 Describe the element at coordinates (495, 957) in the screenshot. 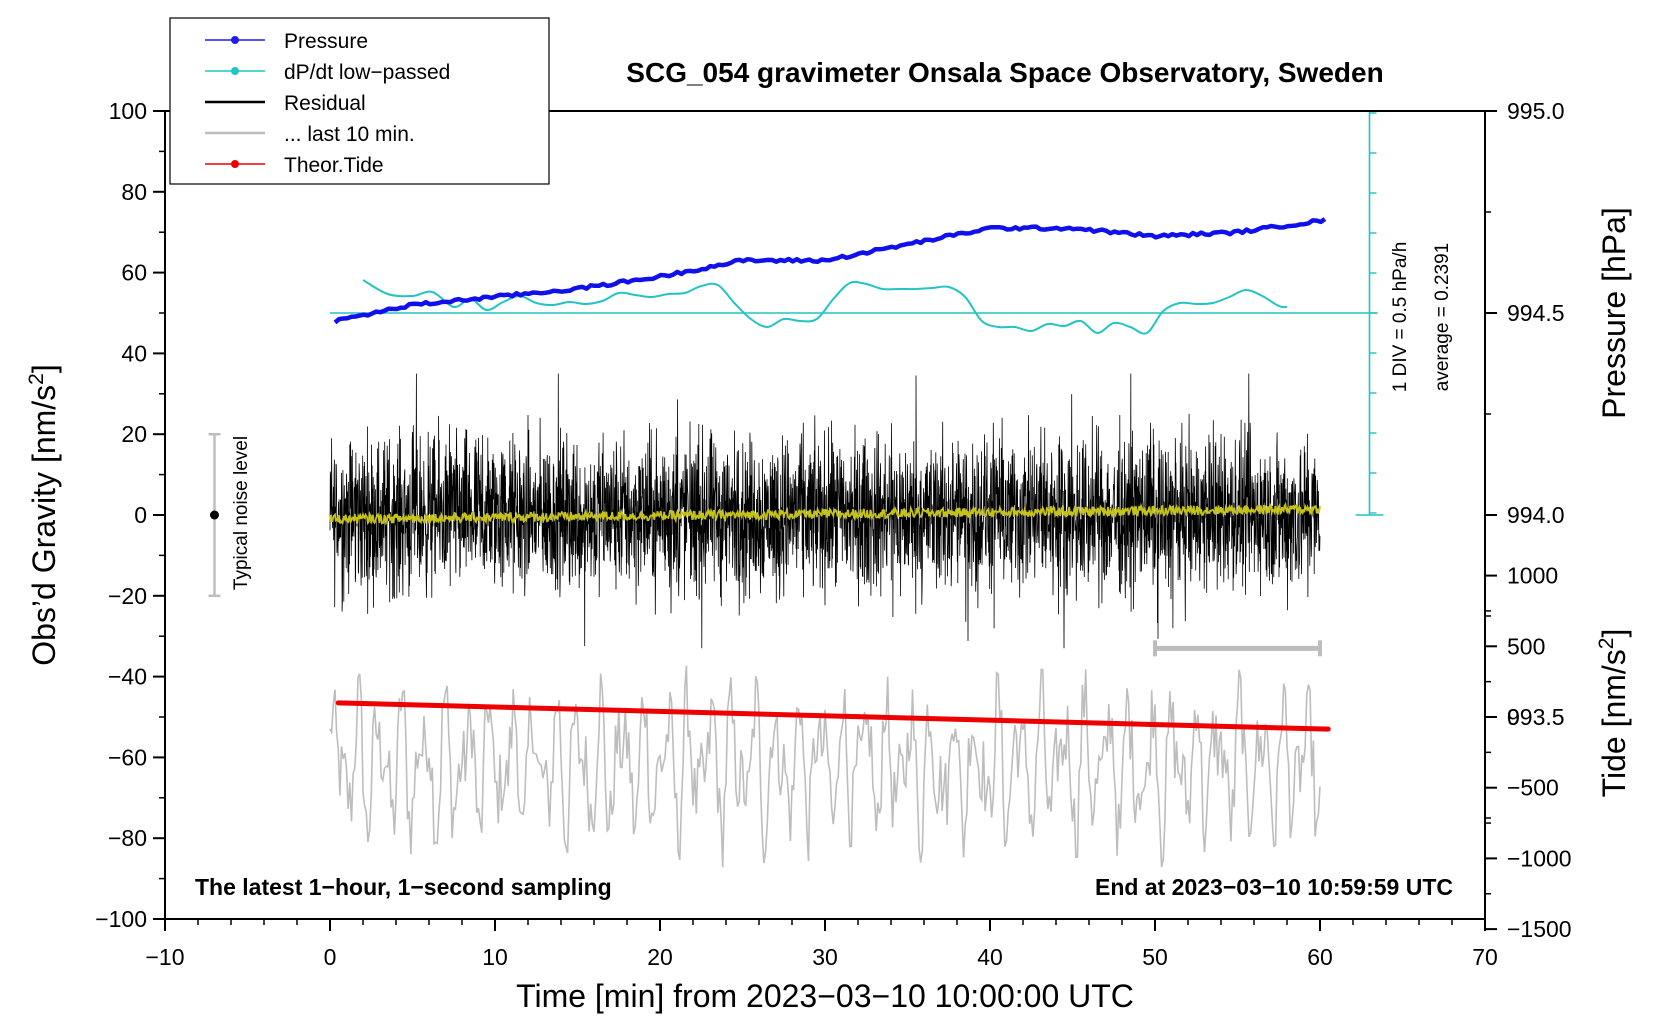

I see `x-tick-label: 10` at that location.